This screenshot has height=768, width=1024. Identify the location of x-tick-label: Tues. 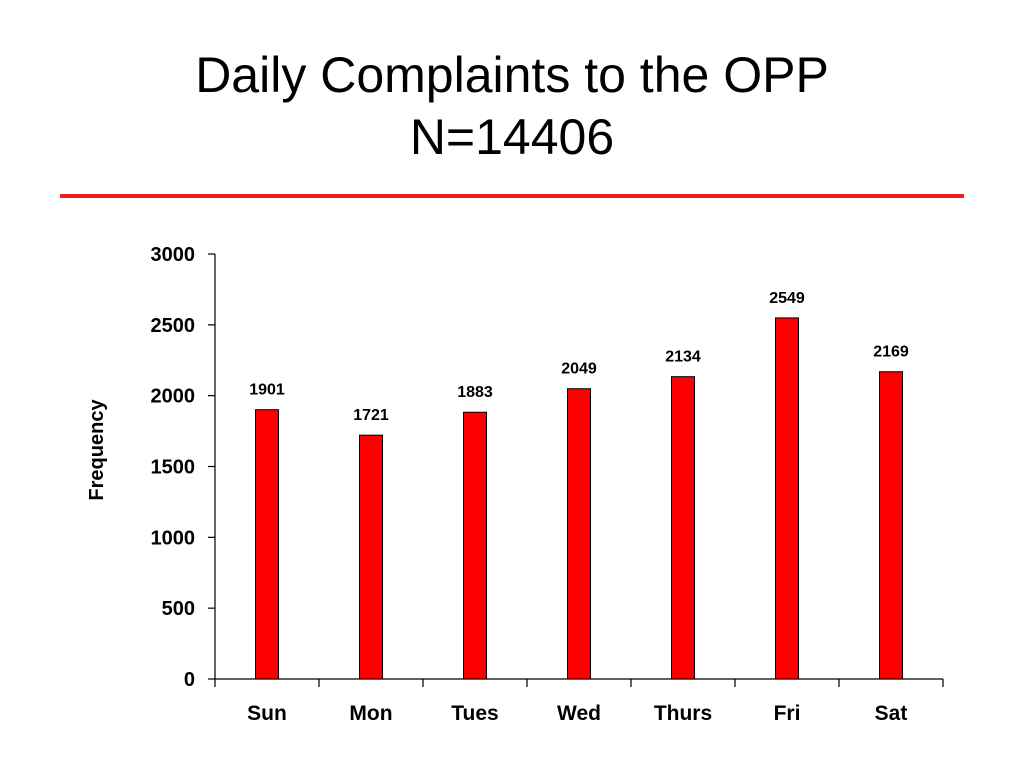
(474, 713).